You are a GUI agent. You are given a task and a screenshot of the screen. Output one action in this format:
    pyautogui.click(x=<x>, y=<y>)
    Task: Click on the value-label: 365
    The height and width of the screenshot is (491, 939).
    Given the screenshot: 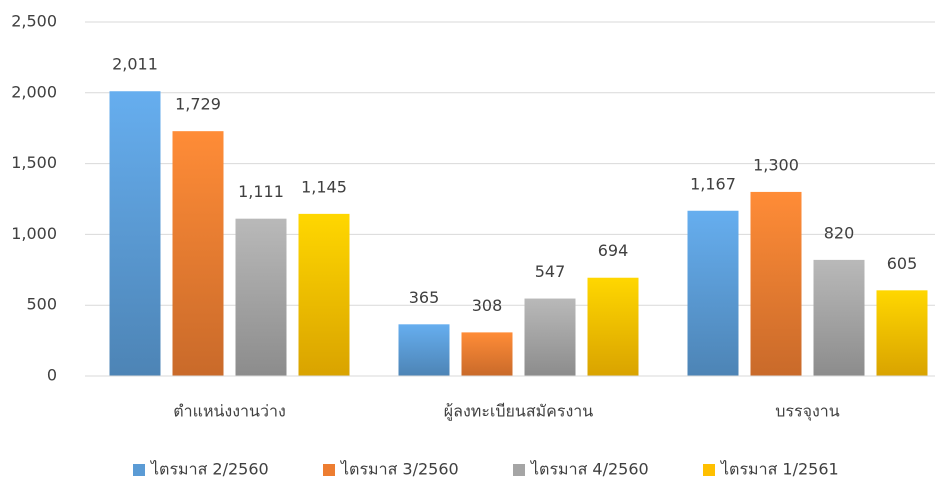 What is the action you would take?
    pyautogui.click(x=424, y=297)
    